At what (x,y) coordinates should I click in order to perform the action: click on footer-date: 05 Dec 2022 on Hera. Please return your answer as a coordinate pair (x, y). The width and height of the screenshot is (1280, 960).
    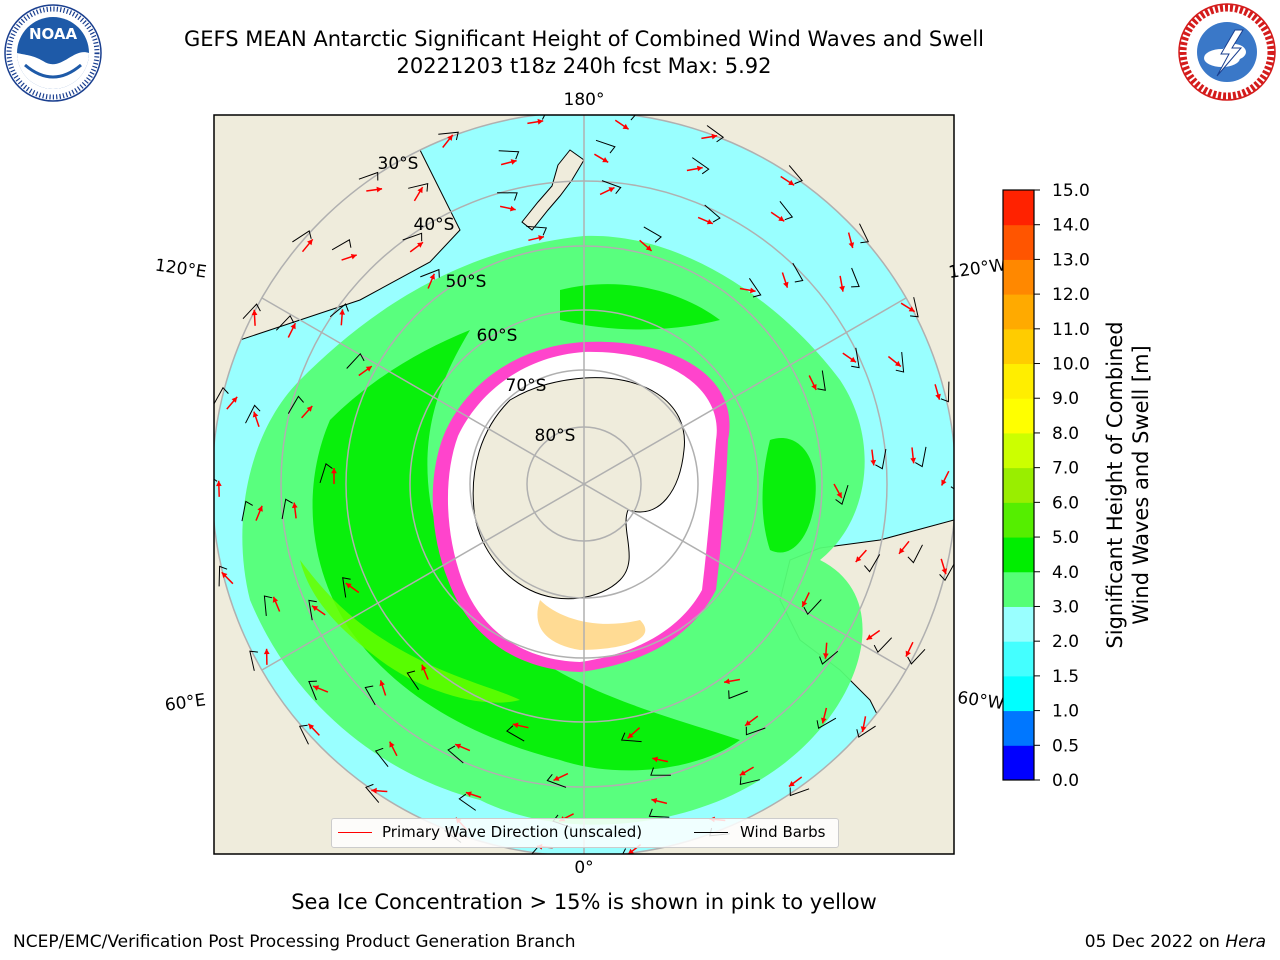
    Looking at the image, I should click on (1175, 942).